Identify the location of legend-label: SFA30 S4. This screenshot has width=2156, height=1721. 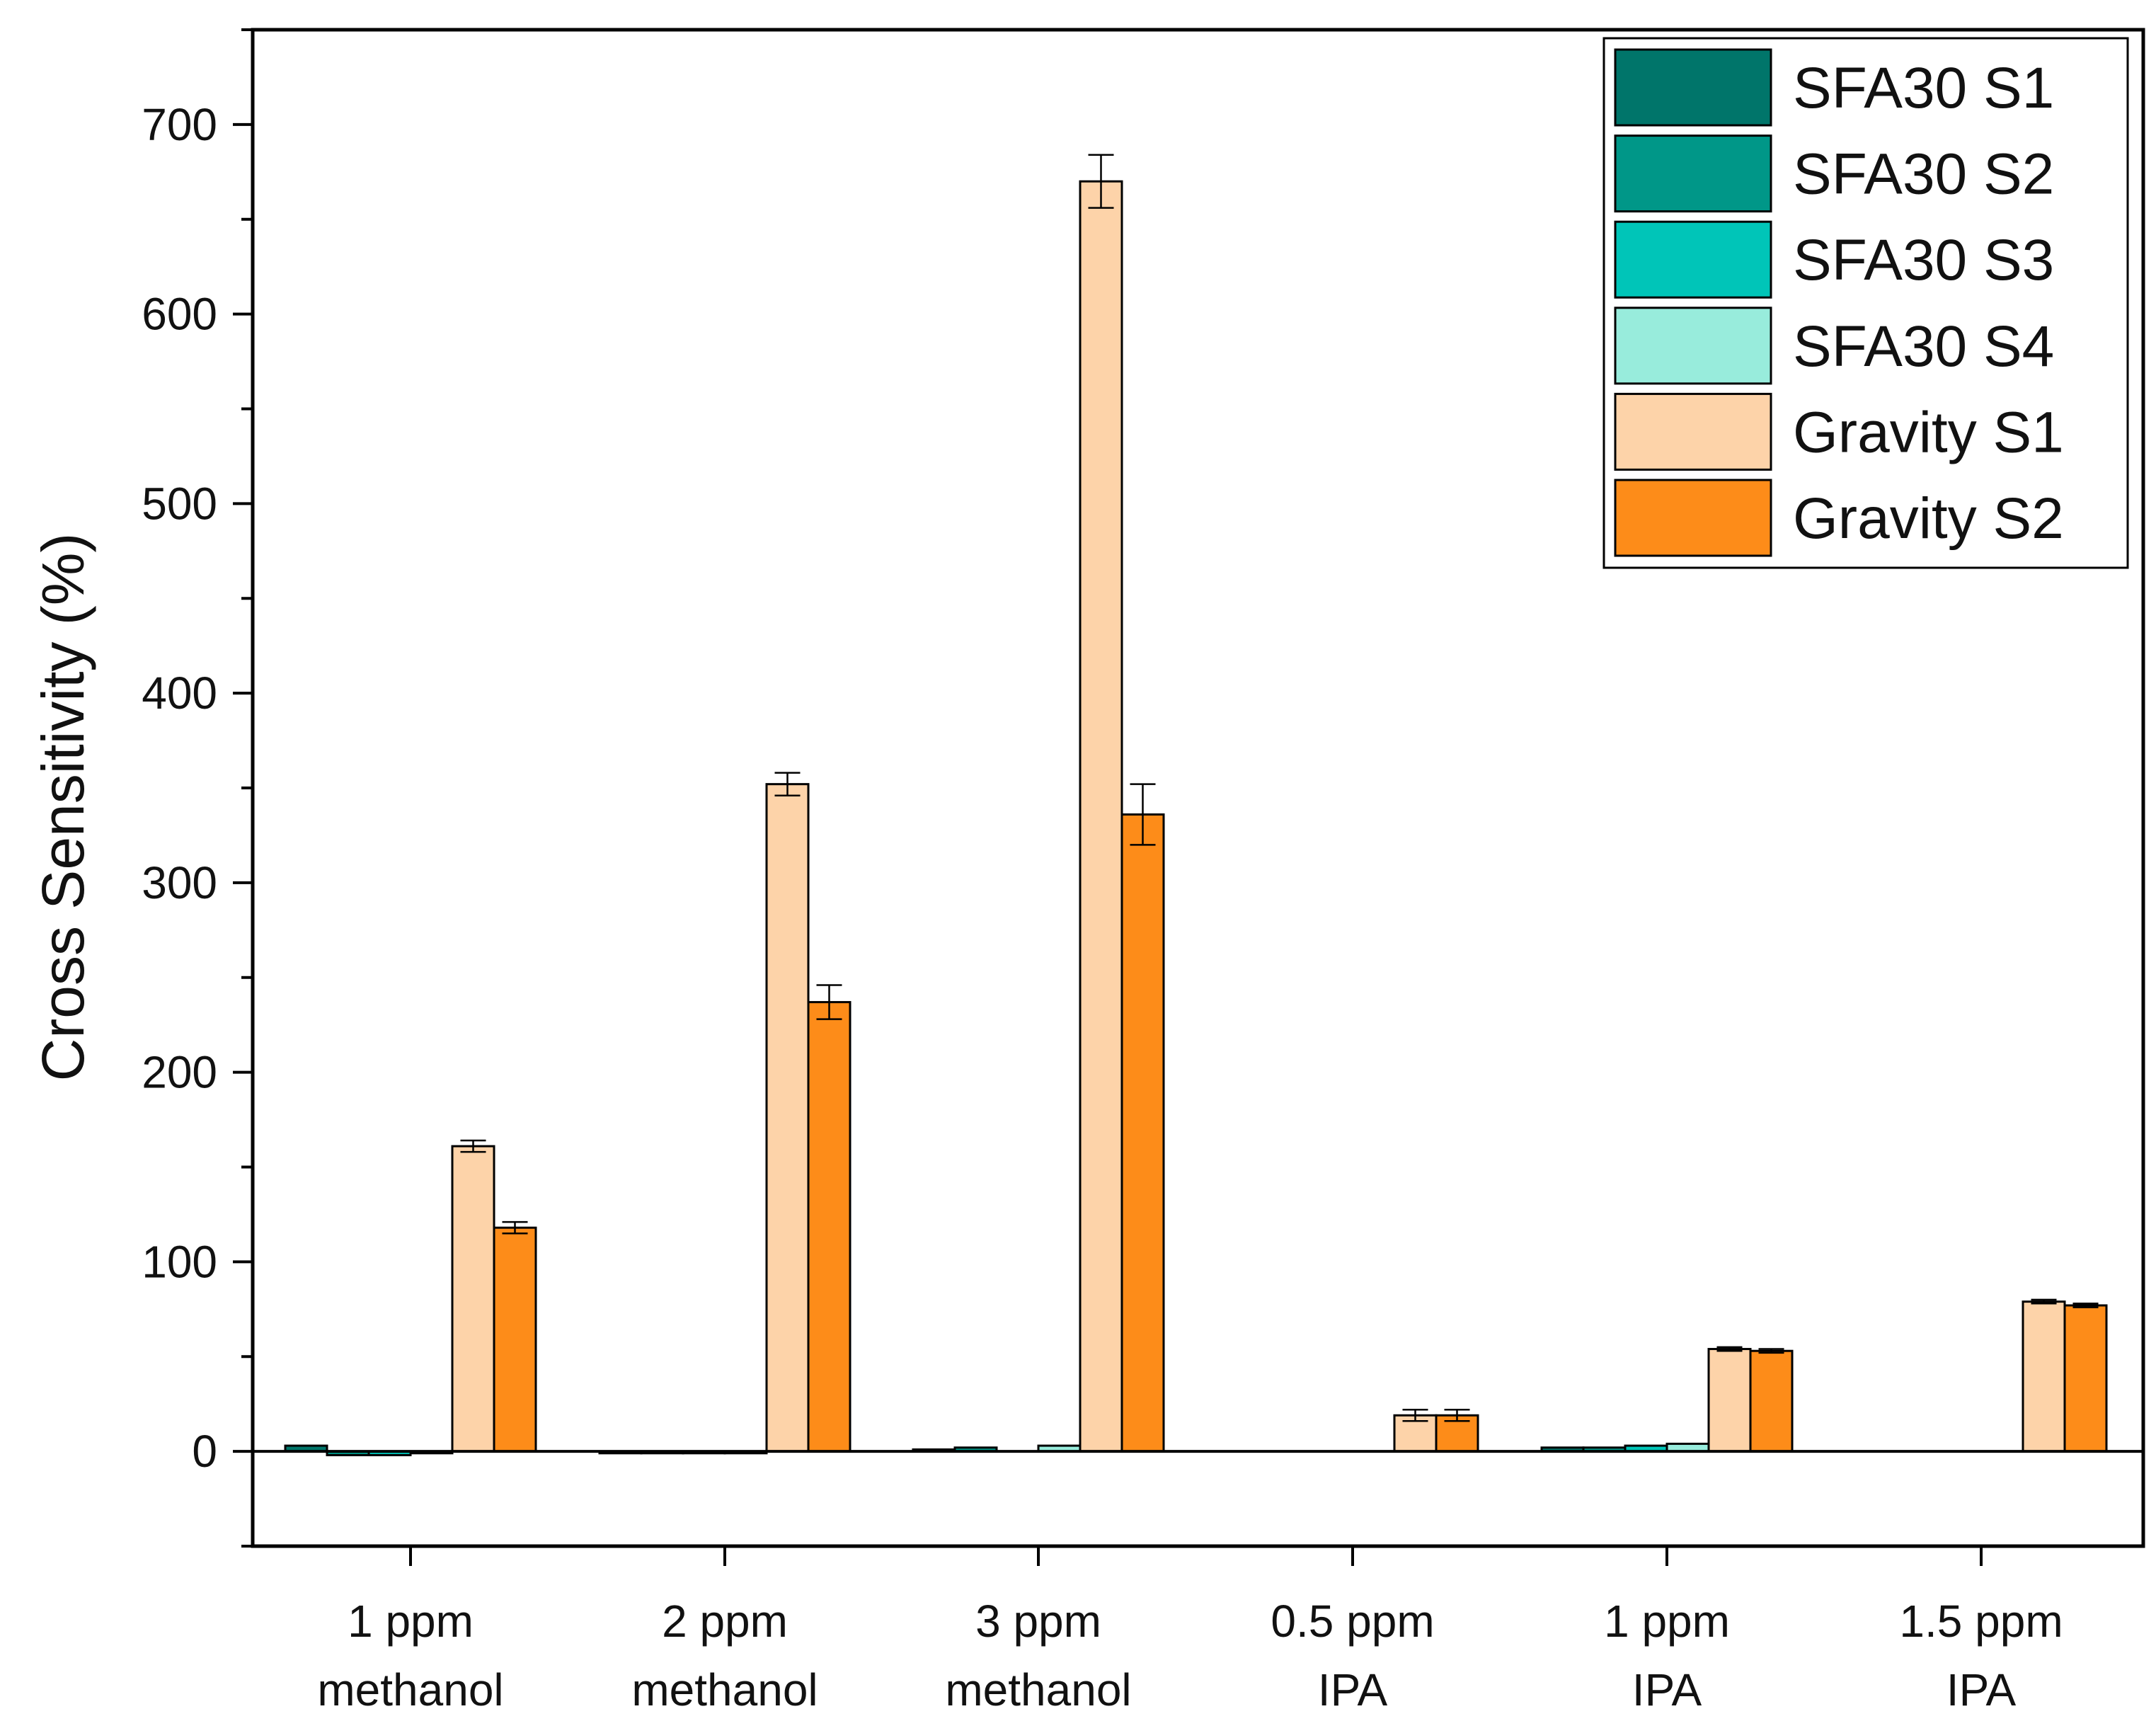
(1923, 346).